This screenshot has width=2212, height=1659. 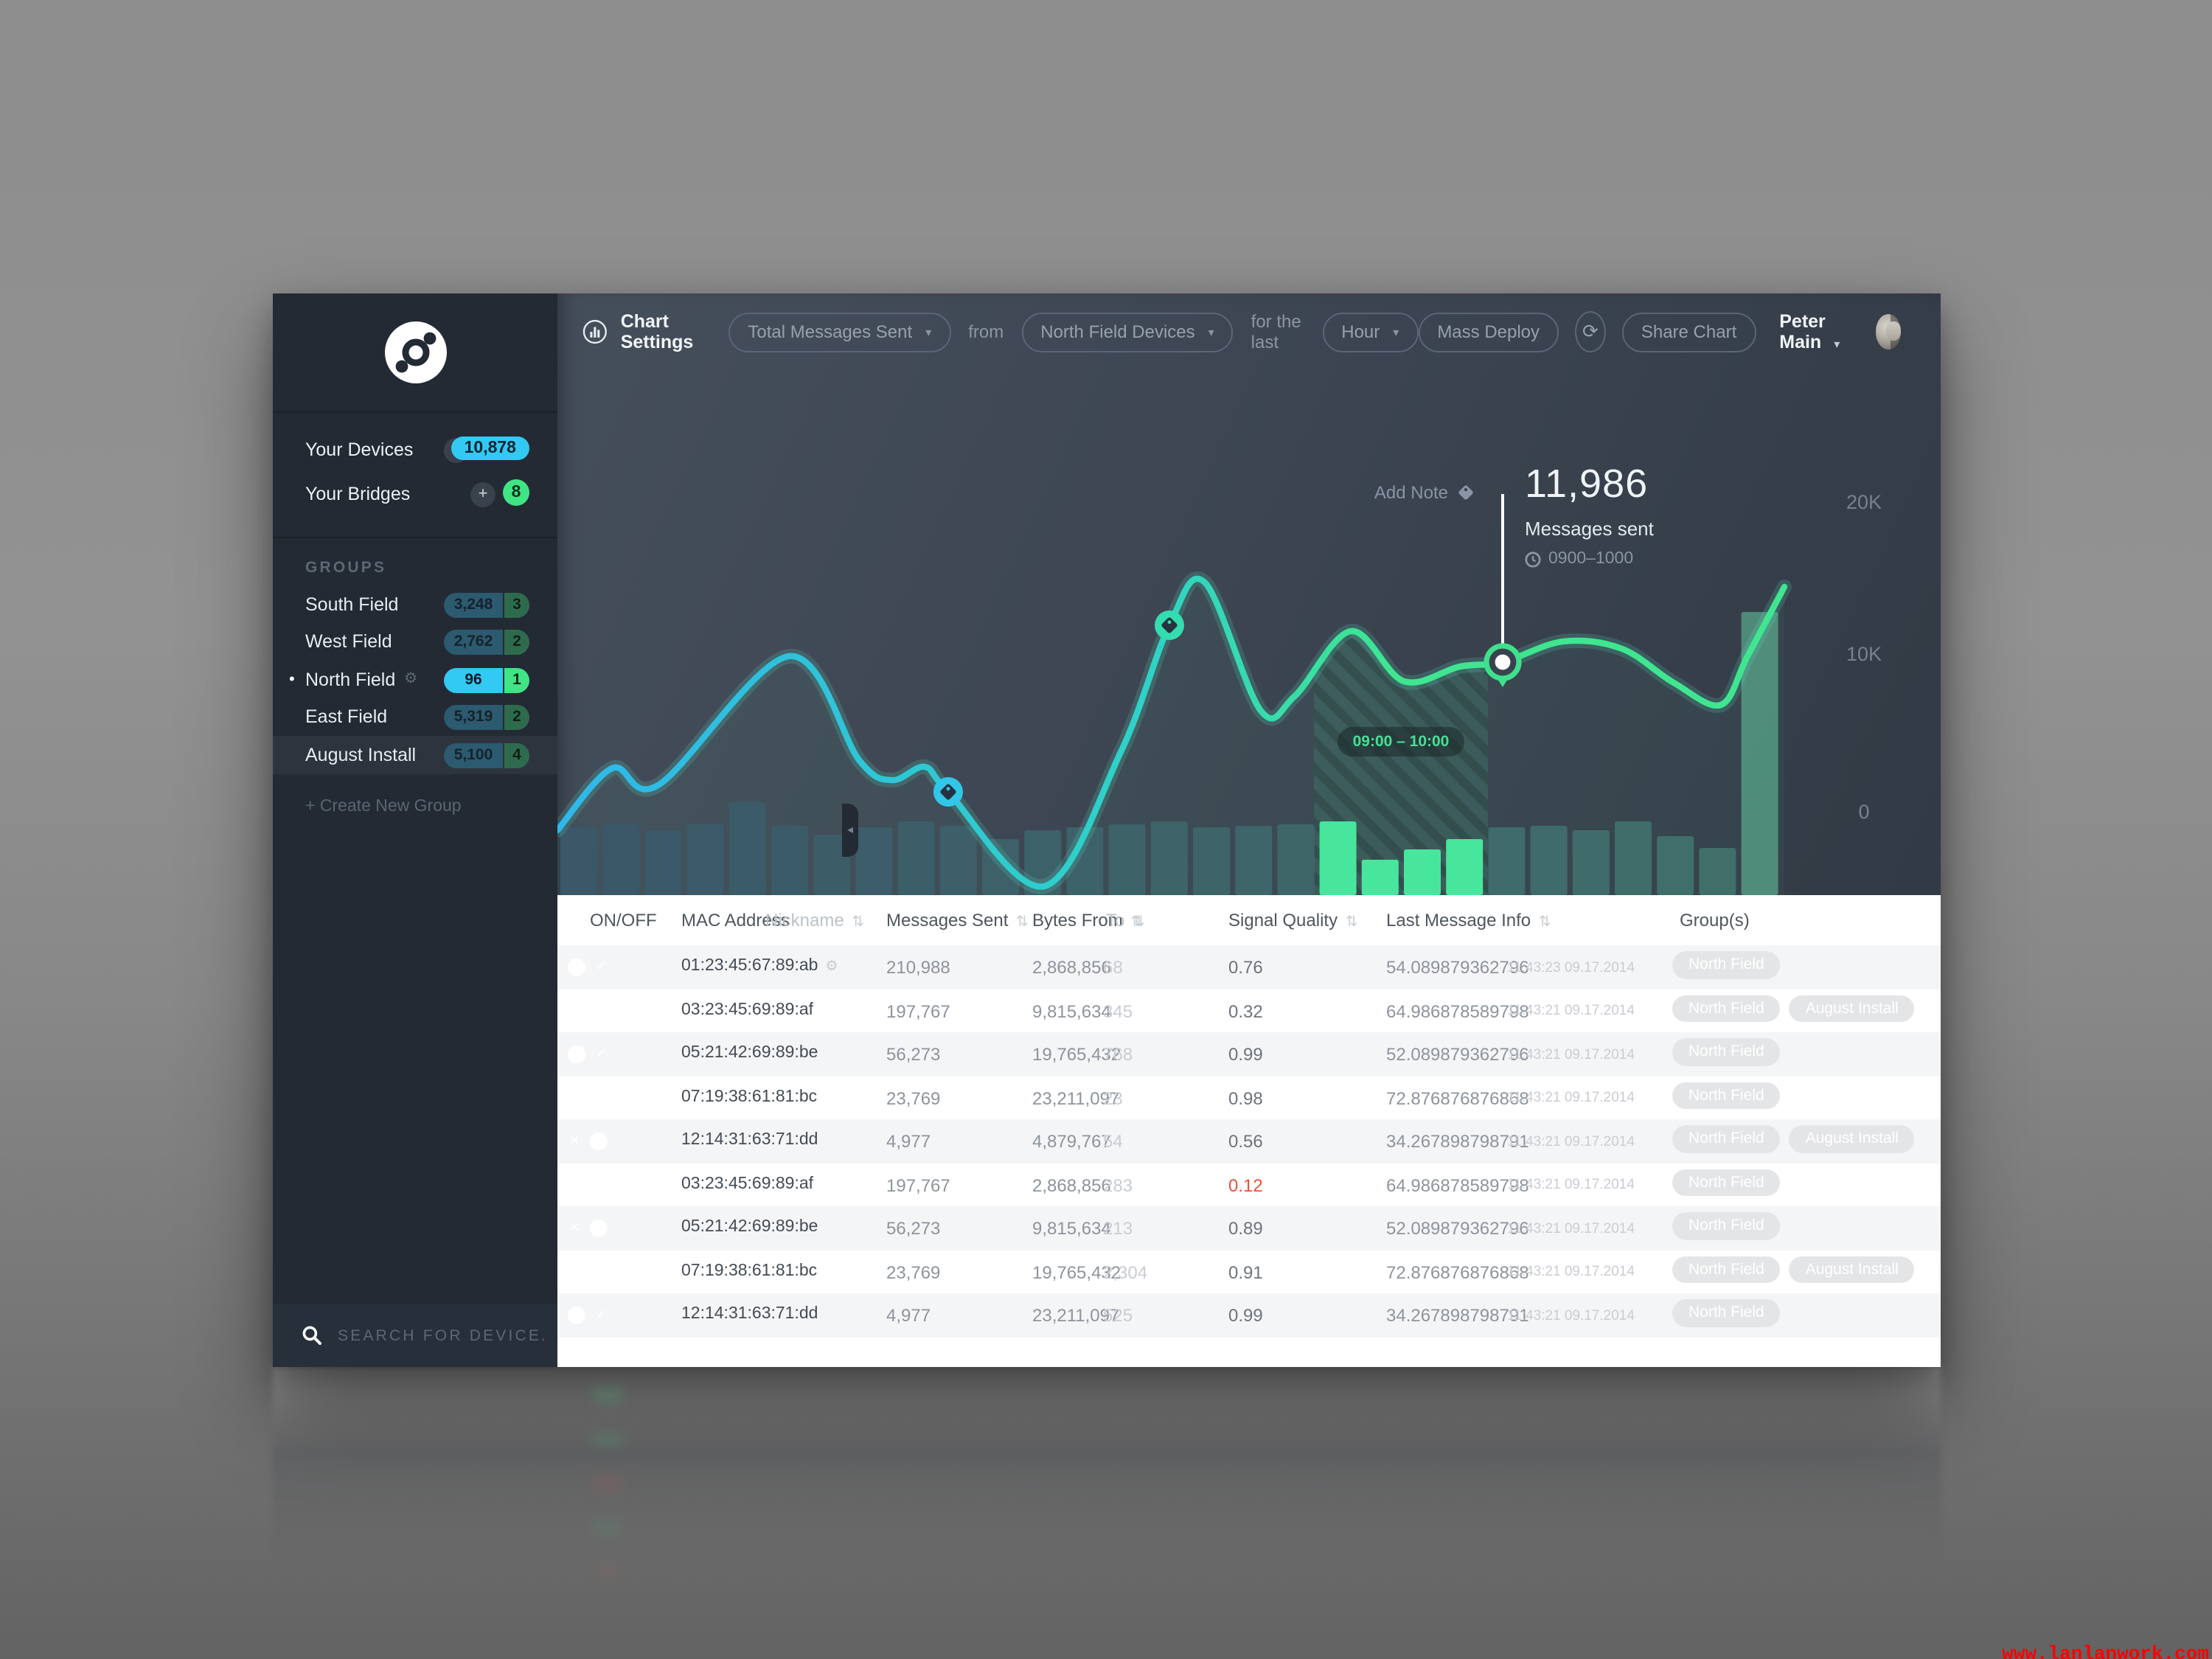 I want to click on sidebar-collapse-handle: ◂, so click(x=850, y=830).